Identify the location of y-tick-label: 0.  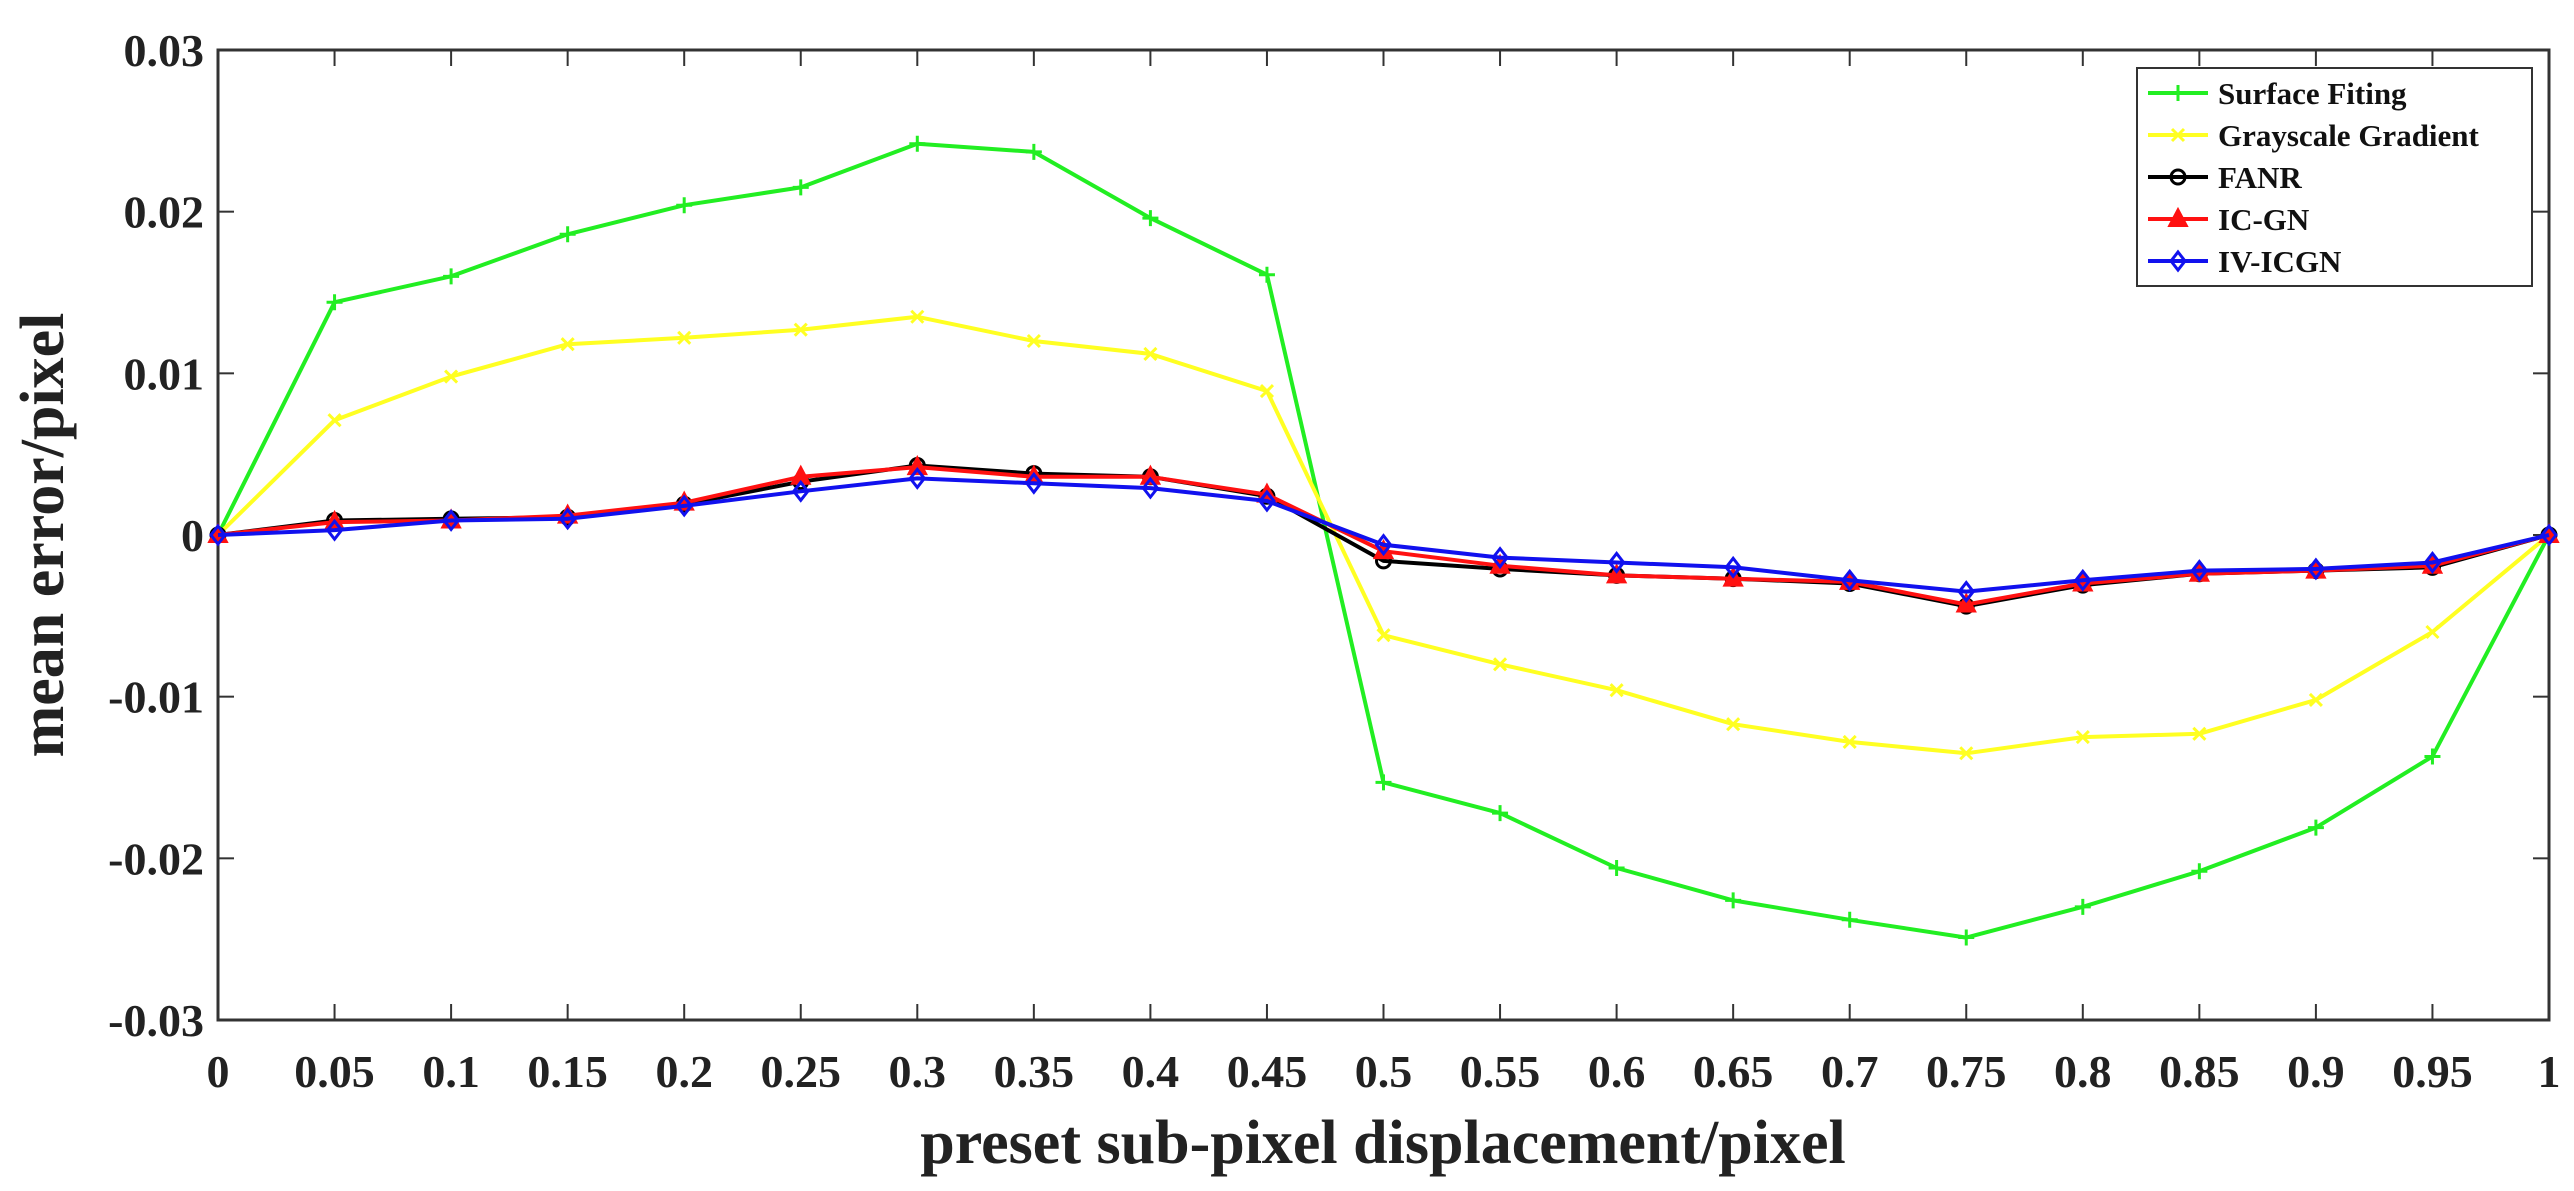
(192, 535).